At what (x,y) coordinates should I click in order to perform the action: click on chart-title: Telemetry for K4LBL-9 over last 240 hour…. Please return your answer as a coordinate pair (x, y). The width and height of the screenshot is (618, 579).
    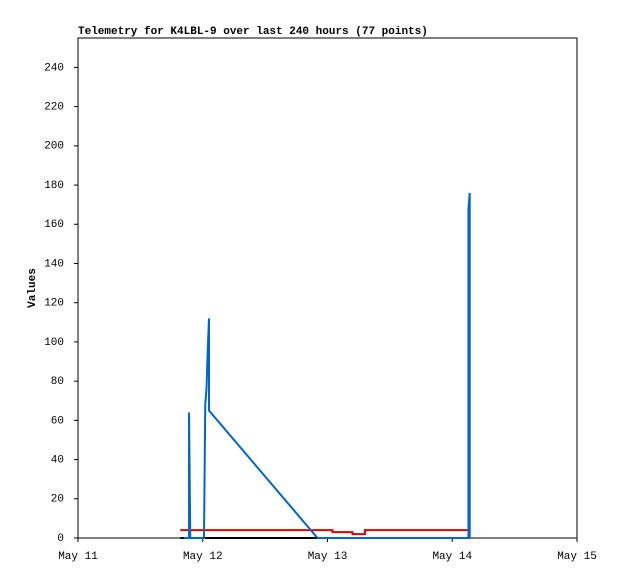
    Looking at the image, I should click on (253, 32).